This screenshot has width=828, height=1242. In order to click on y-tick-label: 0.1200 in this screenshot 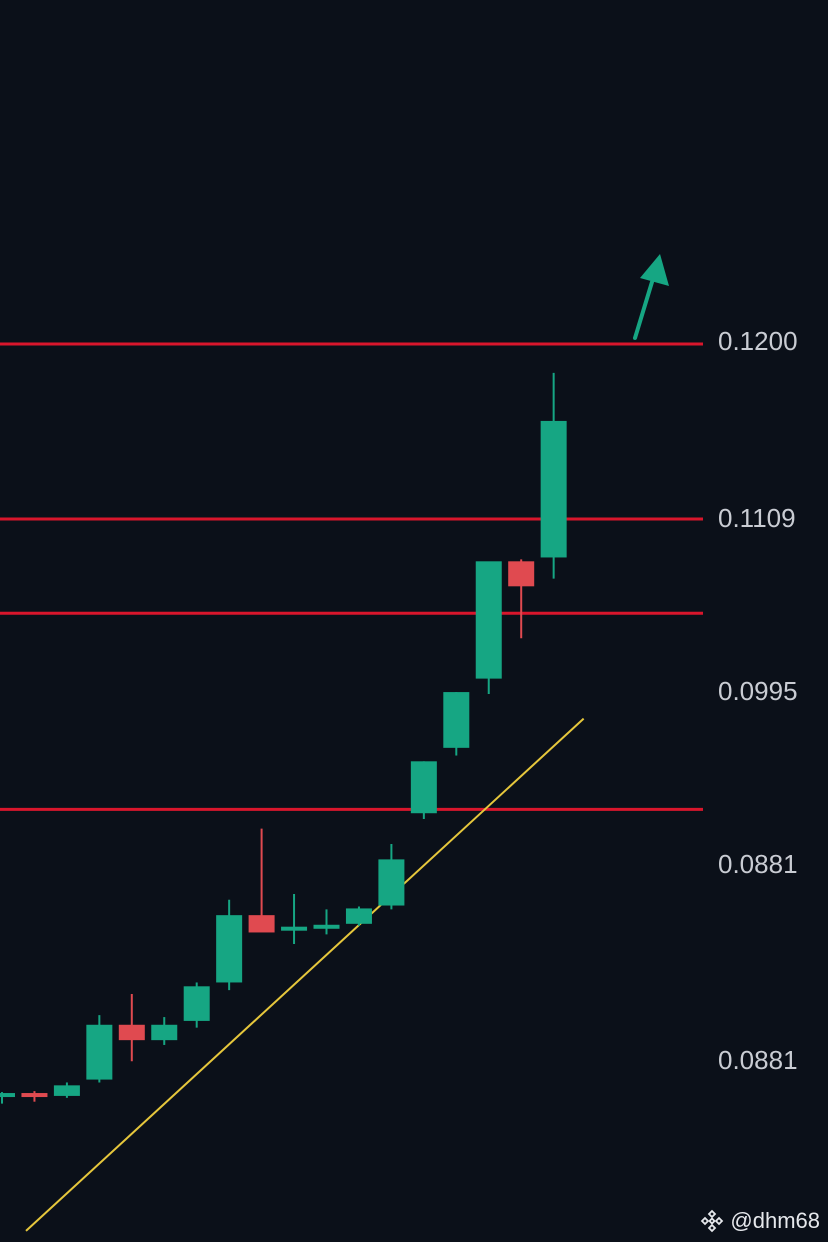, I will do `click(758, 341)`.